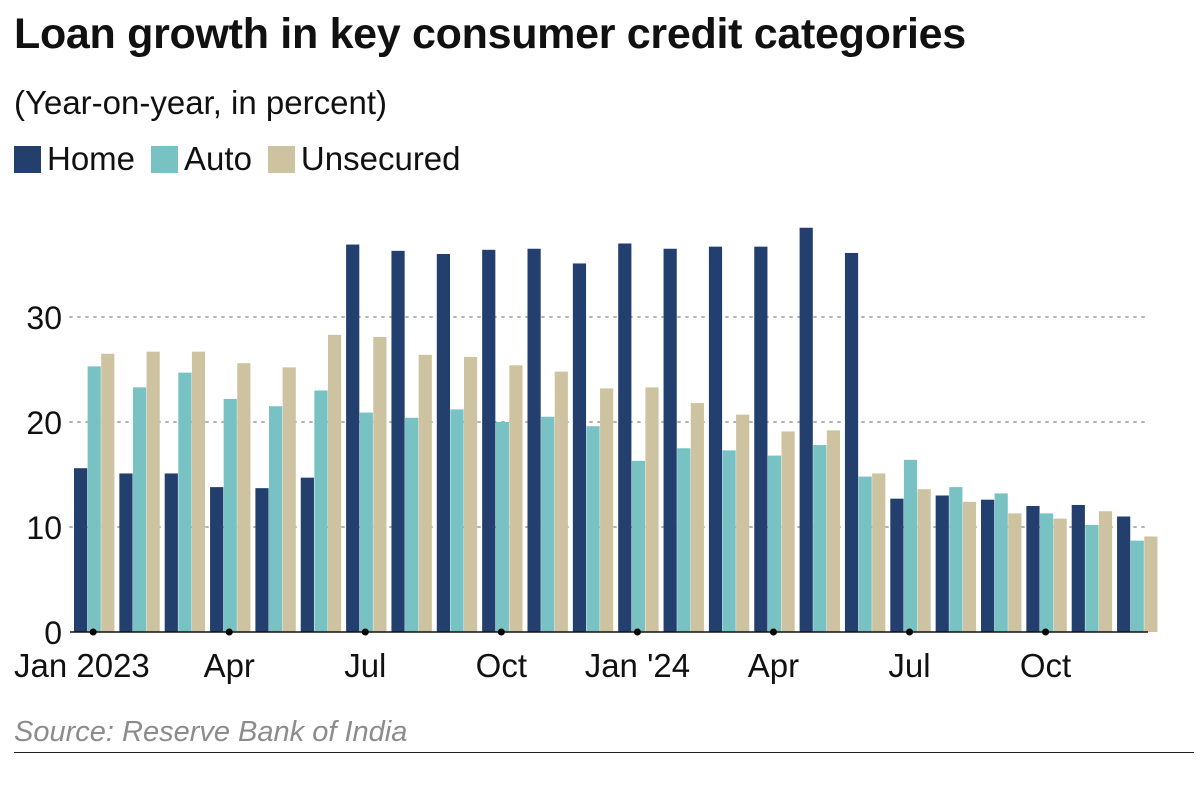 This screenshot has height=791, width=1200. What do you see at coordinates (44, 528) in the screenshot?
I see `y-tick-label-10: 10` at bounding box center [44, 528].